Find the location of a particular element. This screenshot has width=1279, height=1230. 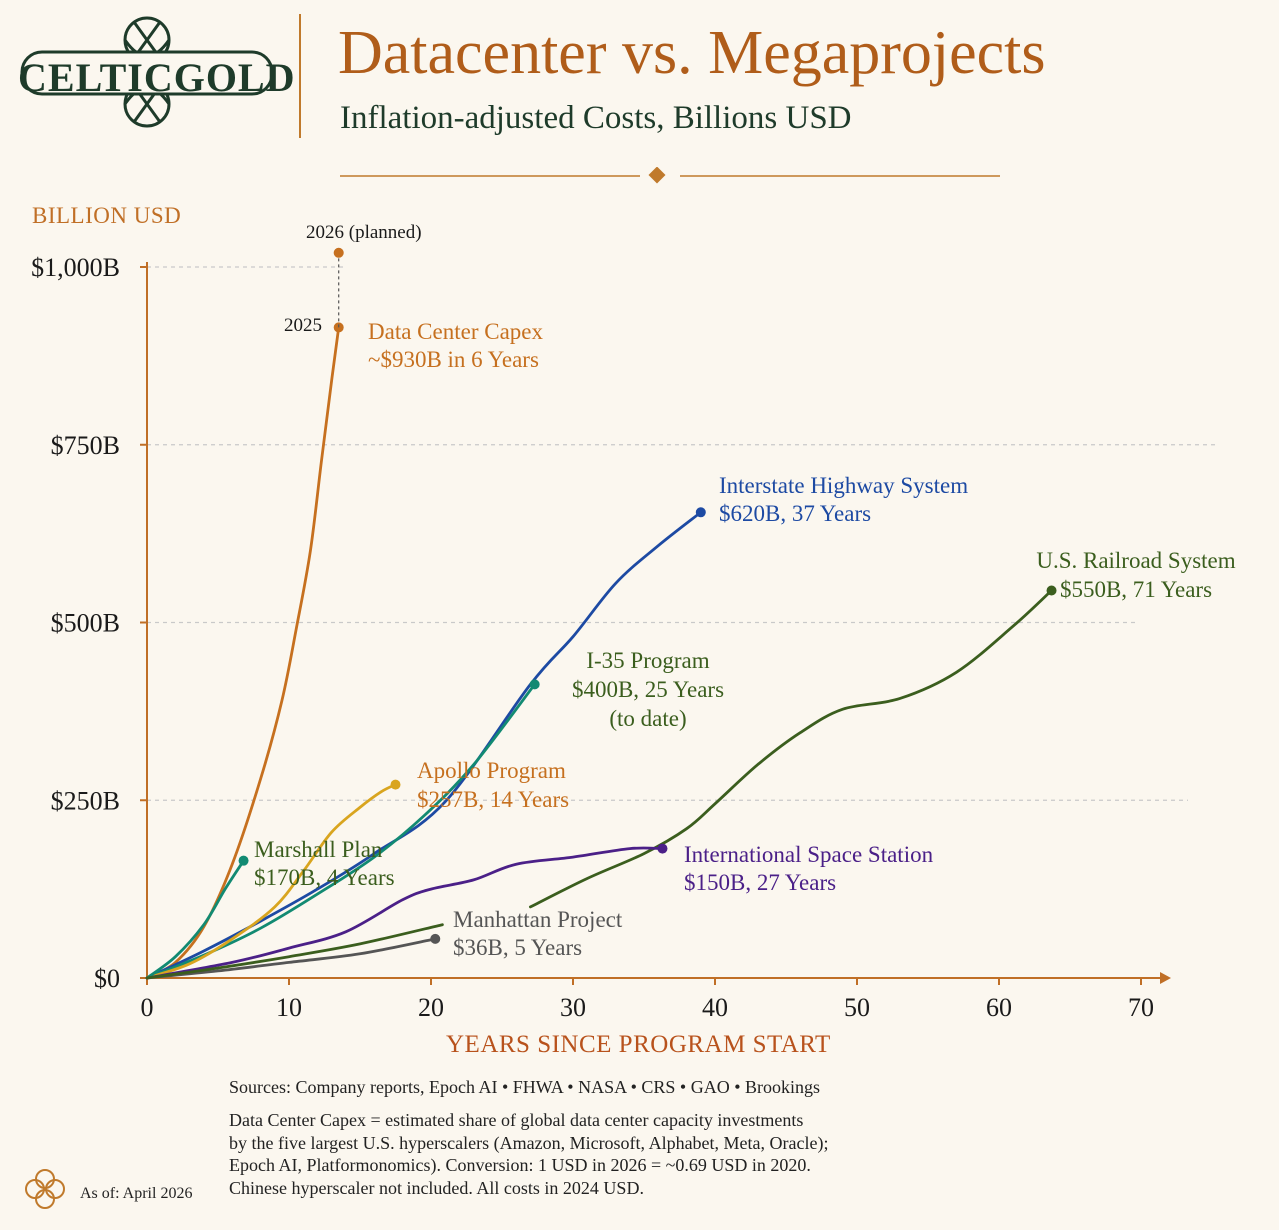

x-tick-label: 0 is located at coordinates (147, 1007).